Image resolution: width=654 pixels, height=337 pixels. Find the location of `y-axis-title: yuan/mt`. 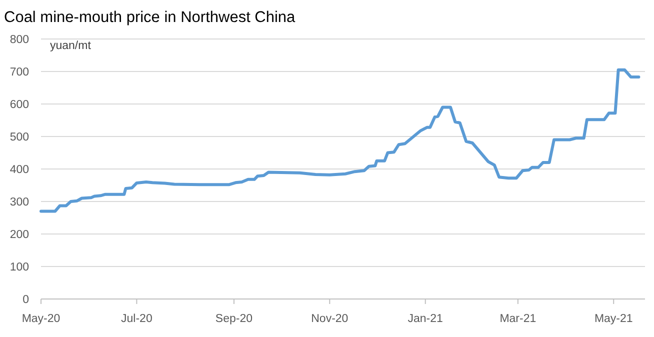

y-axis-title: yuan/mt is located at coordinates (71, 46).